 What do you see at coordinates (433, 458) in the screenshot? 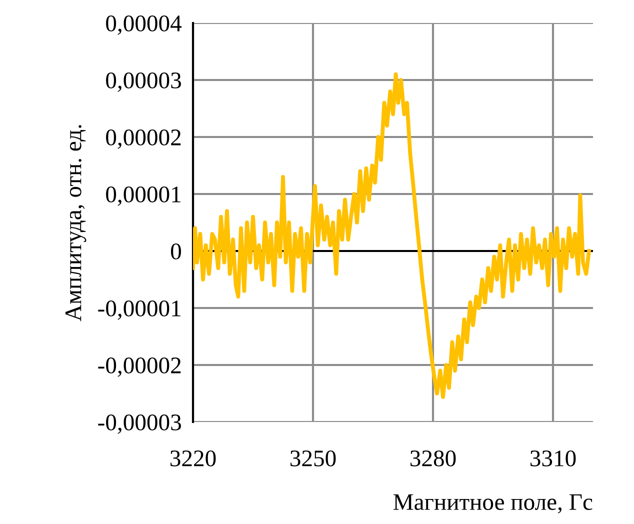
I see `x-tick-label: 3280` at bounding box center [433, 458].